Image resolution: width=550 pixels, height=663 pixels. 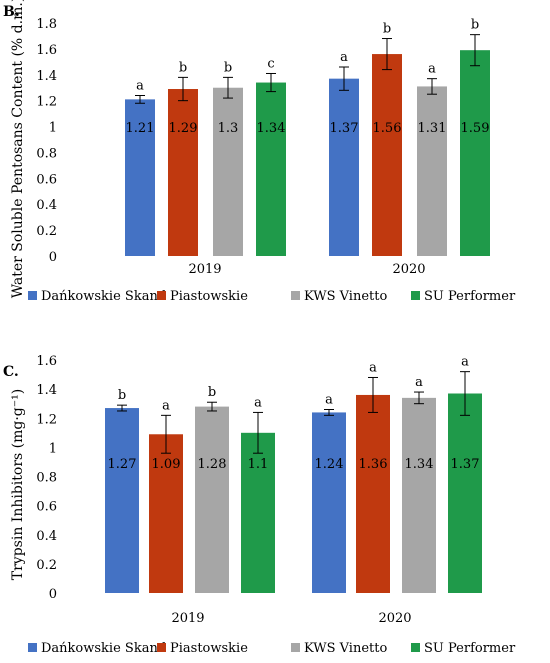 What do you see at coordinates (387, 128) in the screenshot?
I see `data-label: 1.56` at bounding box center [387, 128].